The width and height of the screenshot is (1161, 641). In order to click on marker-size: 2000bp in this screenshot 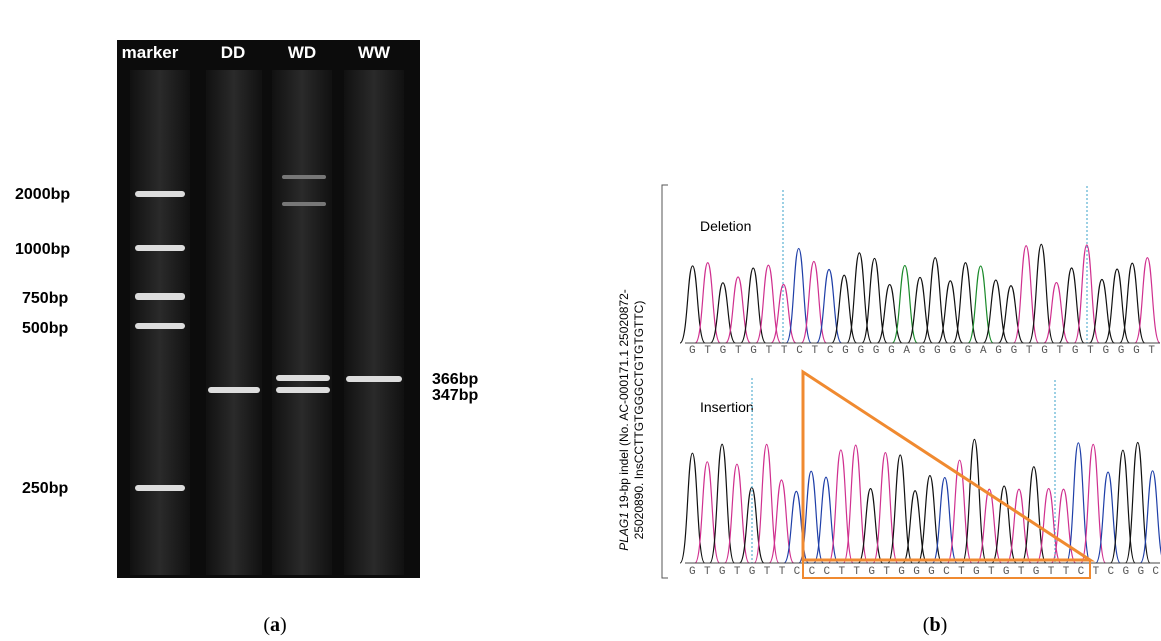, I will do `click(42, 194)`.